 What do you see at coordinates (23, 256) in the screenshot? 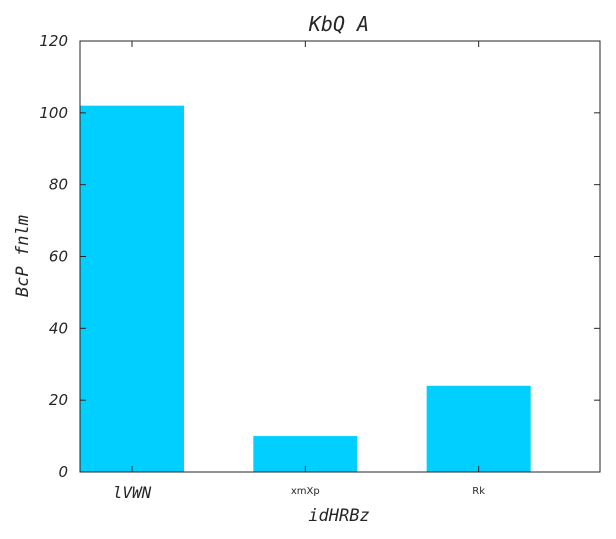
I see `y-axis-label: BcP fnlm` at bounding box center [23, 256].